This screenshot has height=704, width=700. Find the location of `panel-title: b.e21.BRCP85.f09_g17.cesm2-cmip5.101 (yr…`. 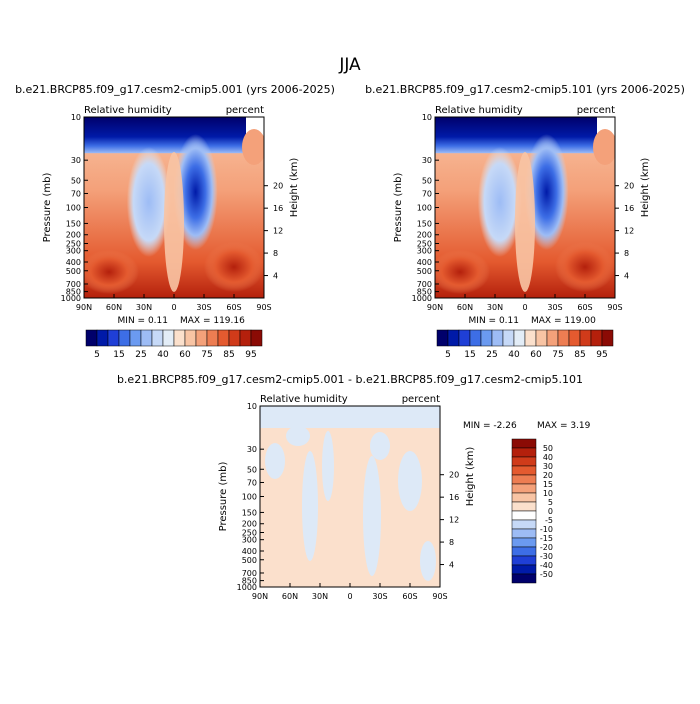

panel-title: b.e21.BRCP85.f09_g17.cesm2-cmip5.101 (yr… is located at coordinates (525, 89).